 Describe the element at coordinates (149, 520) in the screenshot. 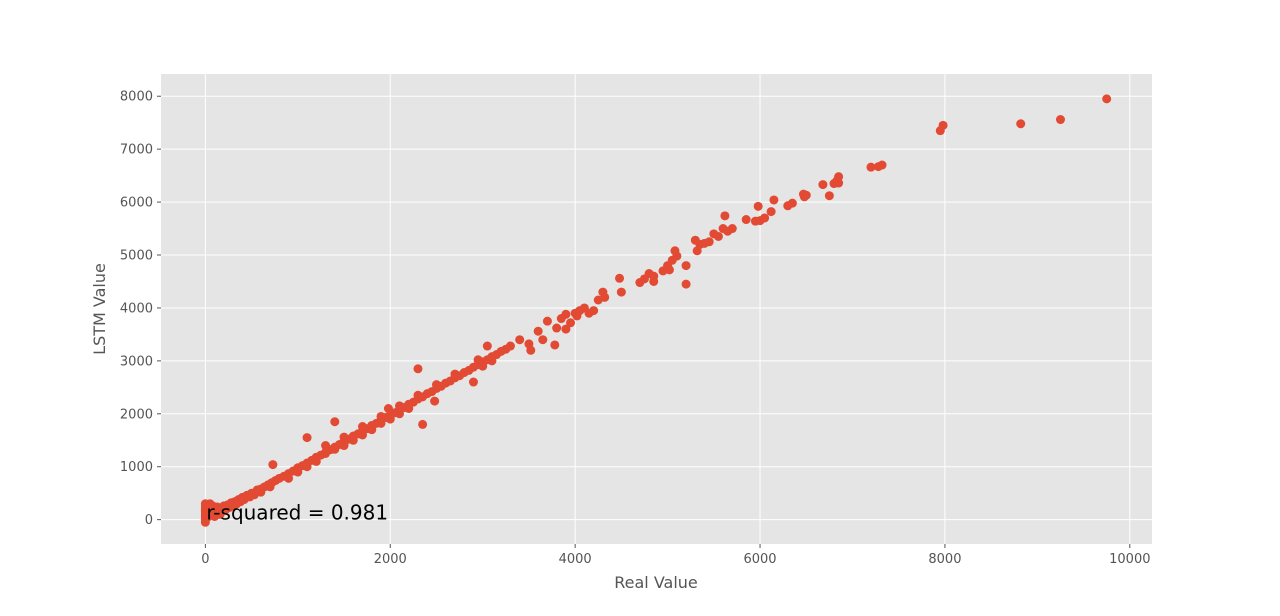

I see `y-tick-label: 0` at that location.